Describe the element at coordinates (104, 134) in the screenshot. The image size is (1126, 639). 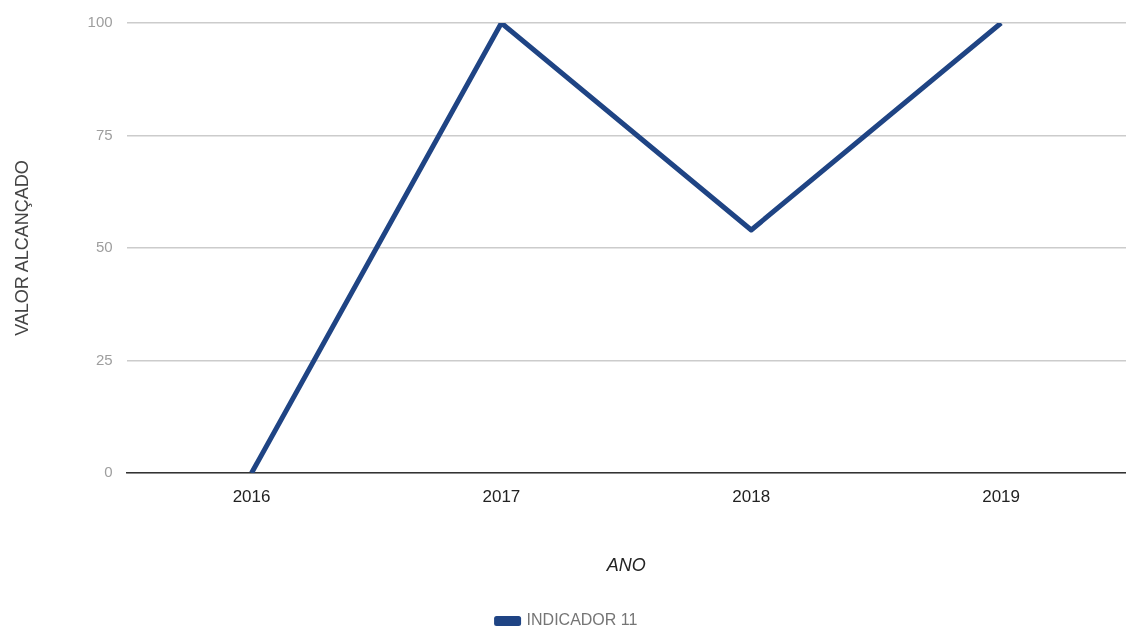
I see `y-tick-label: 75` at that location.